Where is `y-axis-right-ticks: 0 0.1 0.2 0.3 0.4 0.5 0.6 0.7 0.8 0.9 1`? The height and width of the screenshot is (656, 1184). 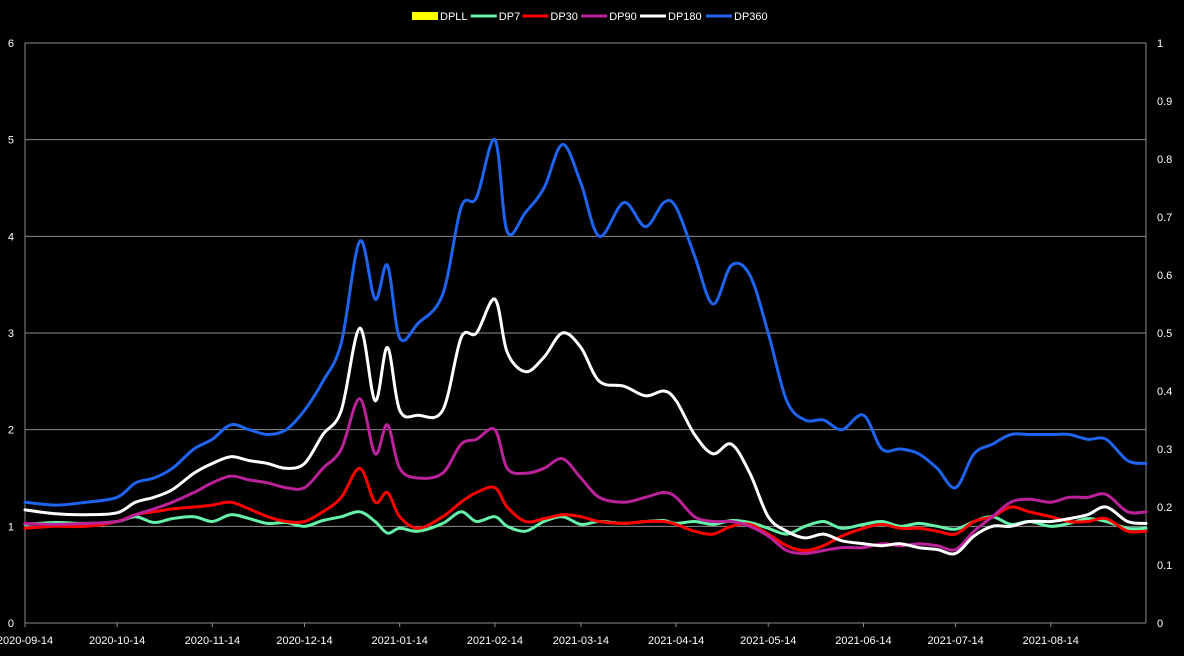 y-axis-right-ticks: 0 0.1 0.2 0.3 0.4 0.5 0.6 0.7 0.8 0.9 1 is located at coordinates (1164, 334).